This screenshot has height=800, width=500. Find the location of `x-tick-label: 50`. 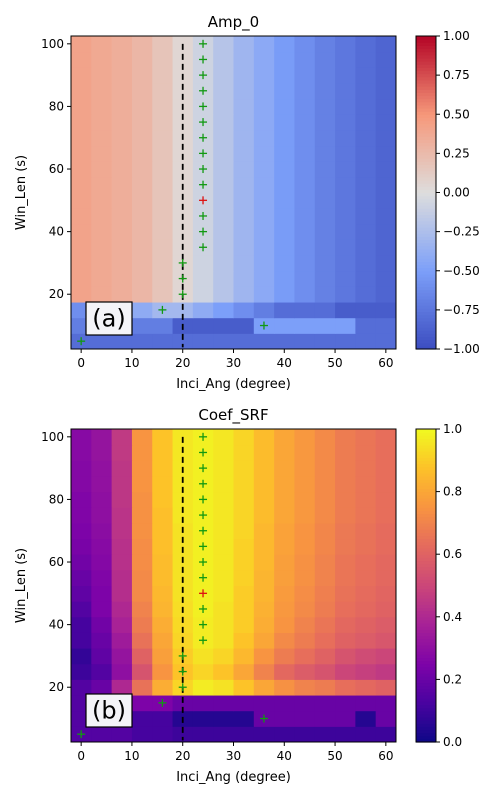

x-tick-label: 50 is located at coordinates (334, 756).